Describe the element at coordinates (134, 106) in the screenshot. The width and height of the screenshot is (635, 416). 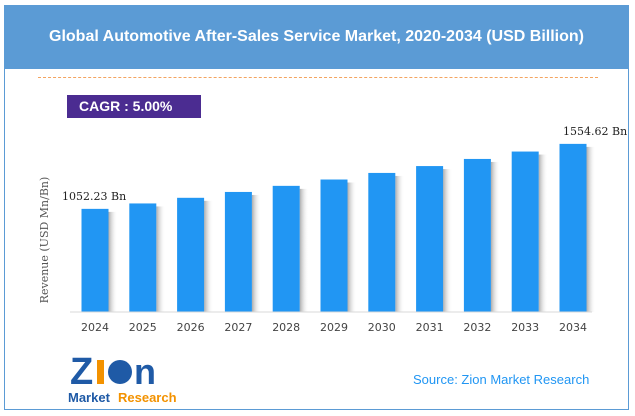
I see `cagr-badge: CAGR : 5.00%` at that location.